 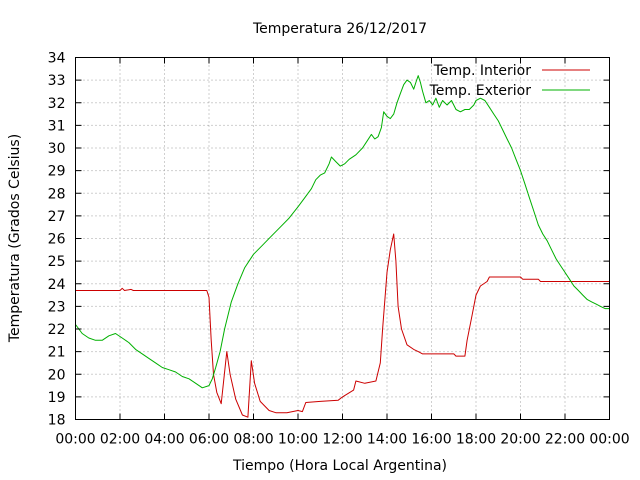 I want to click on x-tick-label: 04:00, so click(x=164, y=440).